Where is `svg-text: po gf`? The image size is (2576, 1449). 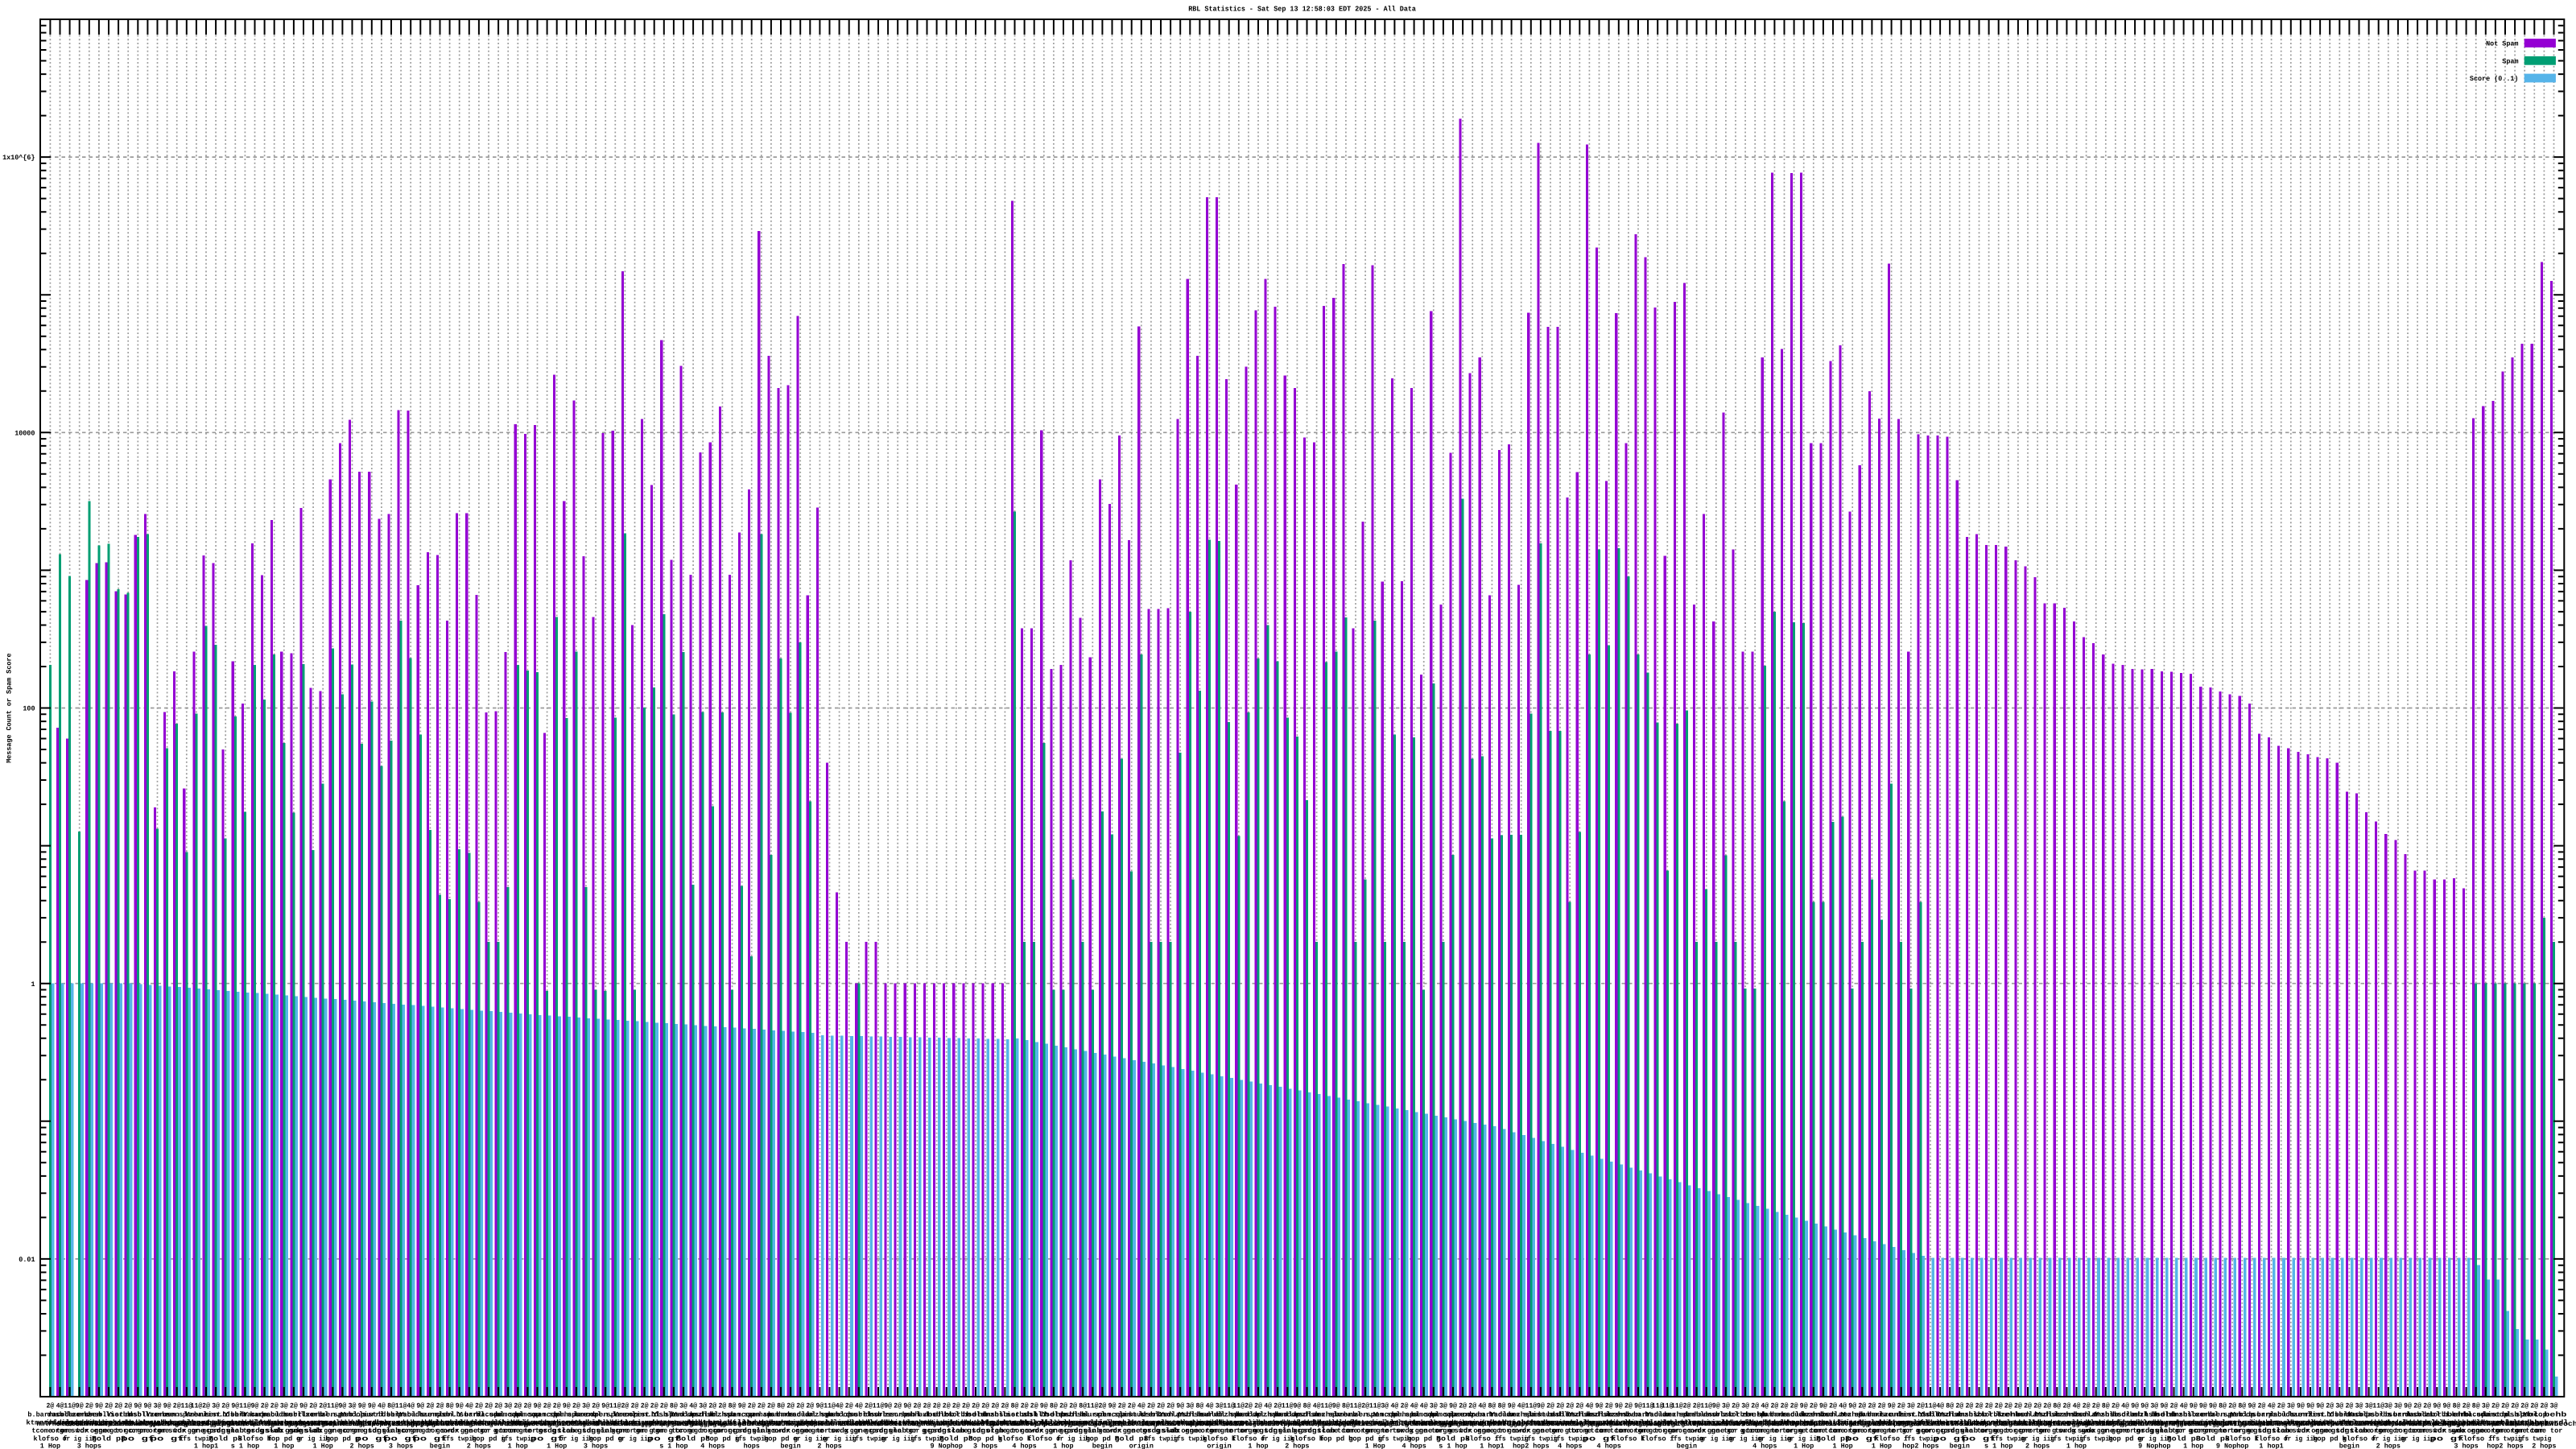
svg-text: po gf is located at coordinates (1862, 1439).